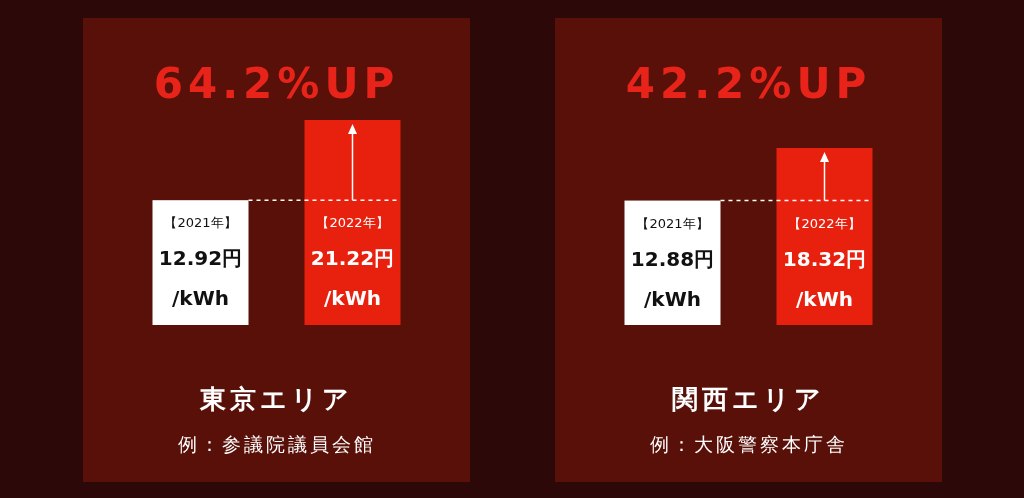 This screenshot has height=498, width=1024. Describe the element at coordinates (748, 83) in the screenshot. I see `chart-title: 42.2%UP` at that location.